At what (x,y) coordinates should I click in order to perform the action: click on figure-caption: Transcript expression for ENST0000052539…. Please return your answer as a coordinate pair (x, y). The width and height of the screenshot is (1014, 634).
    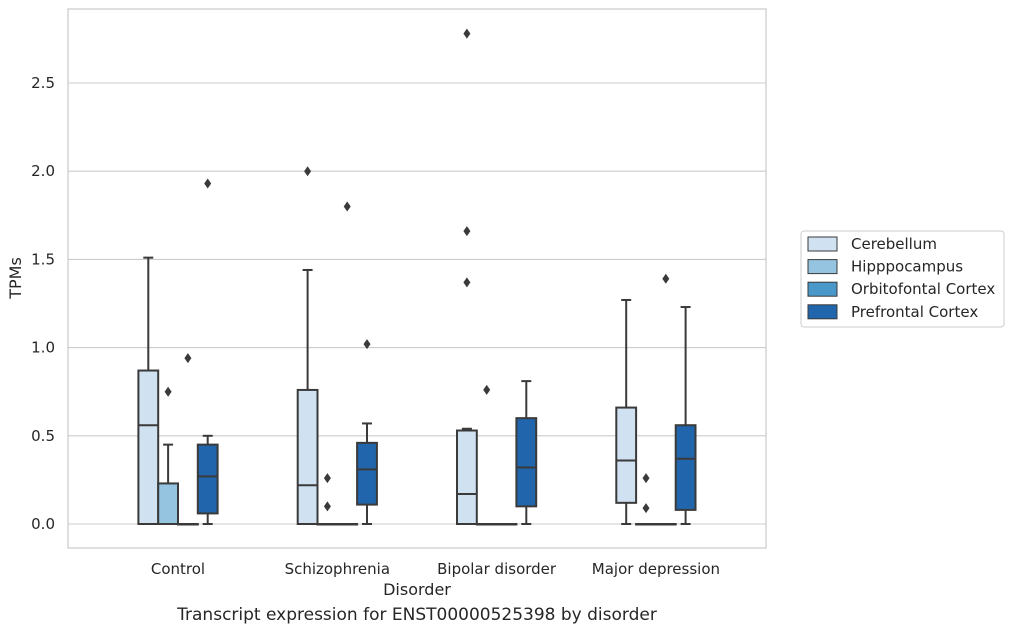
    Looking at the image, I should click on (417, 615).